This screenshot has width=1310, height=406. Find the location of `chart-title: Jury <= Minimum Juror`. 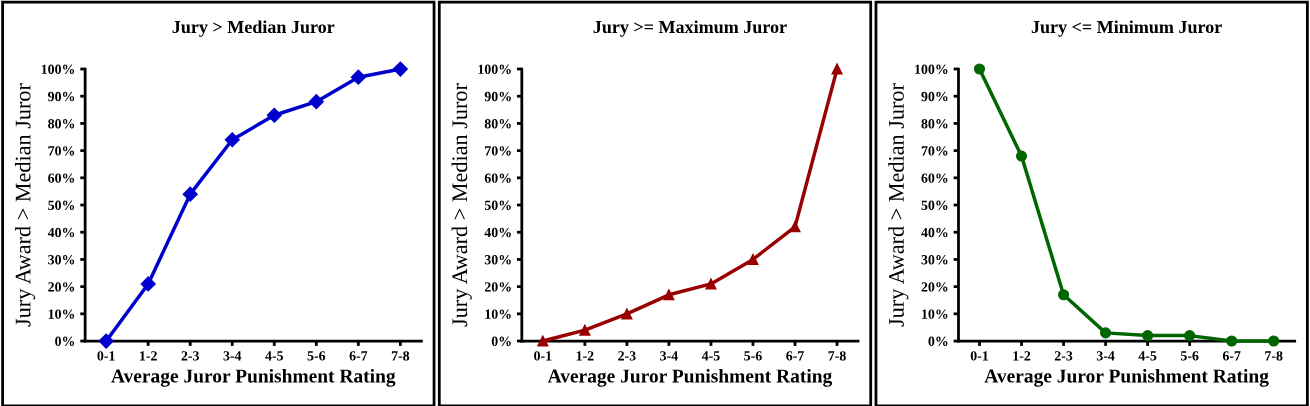

chart-title: Jury <= Minimum Juror is located at coordinates (1126, 28).